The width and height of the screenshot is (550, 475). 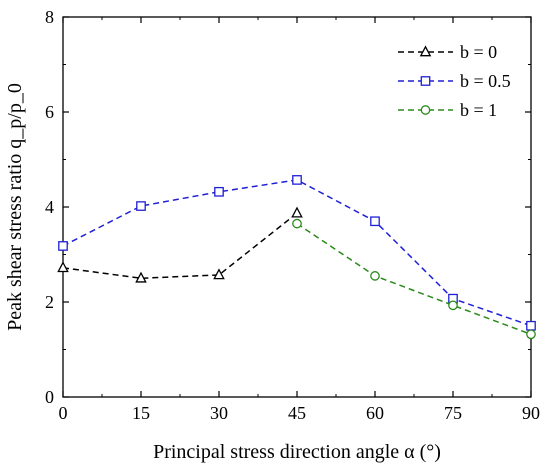 What do you see at coordinates (219, 413) in the screenshot?
I see `x-tick-label: 30` at bounding box center [219, 413].